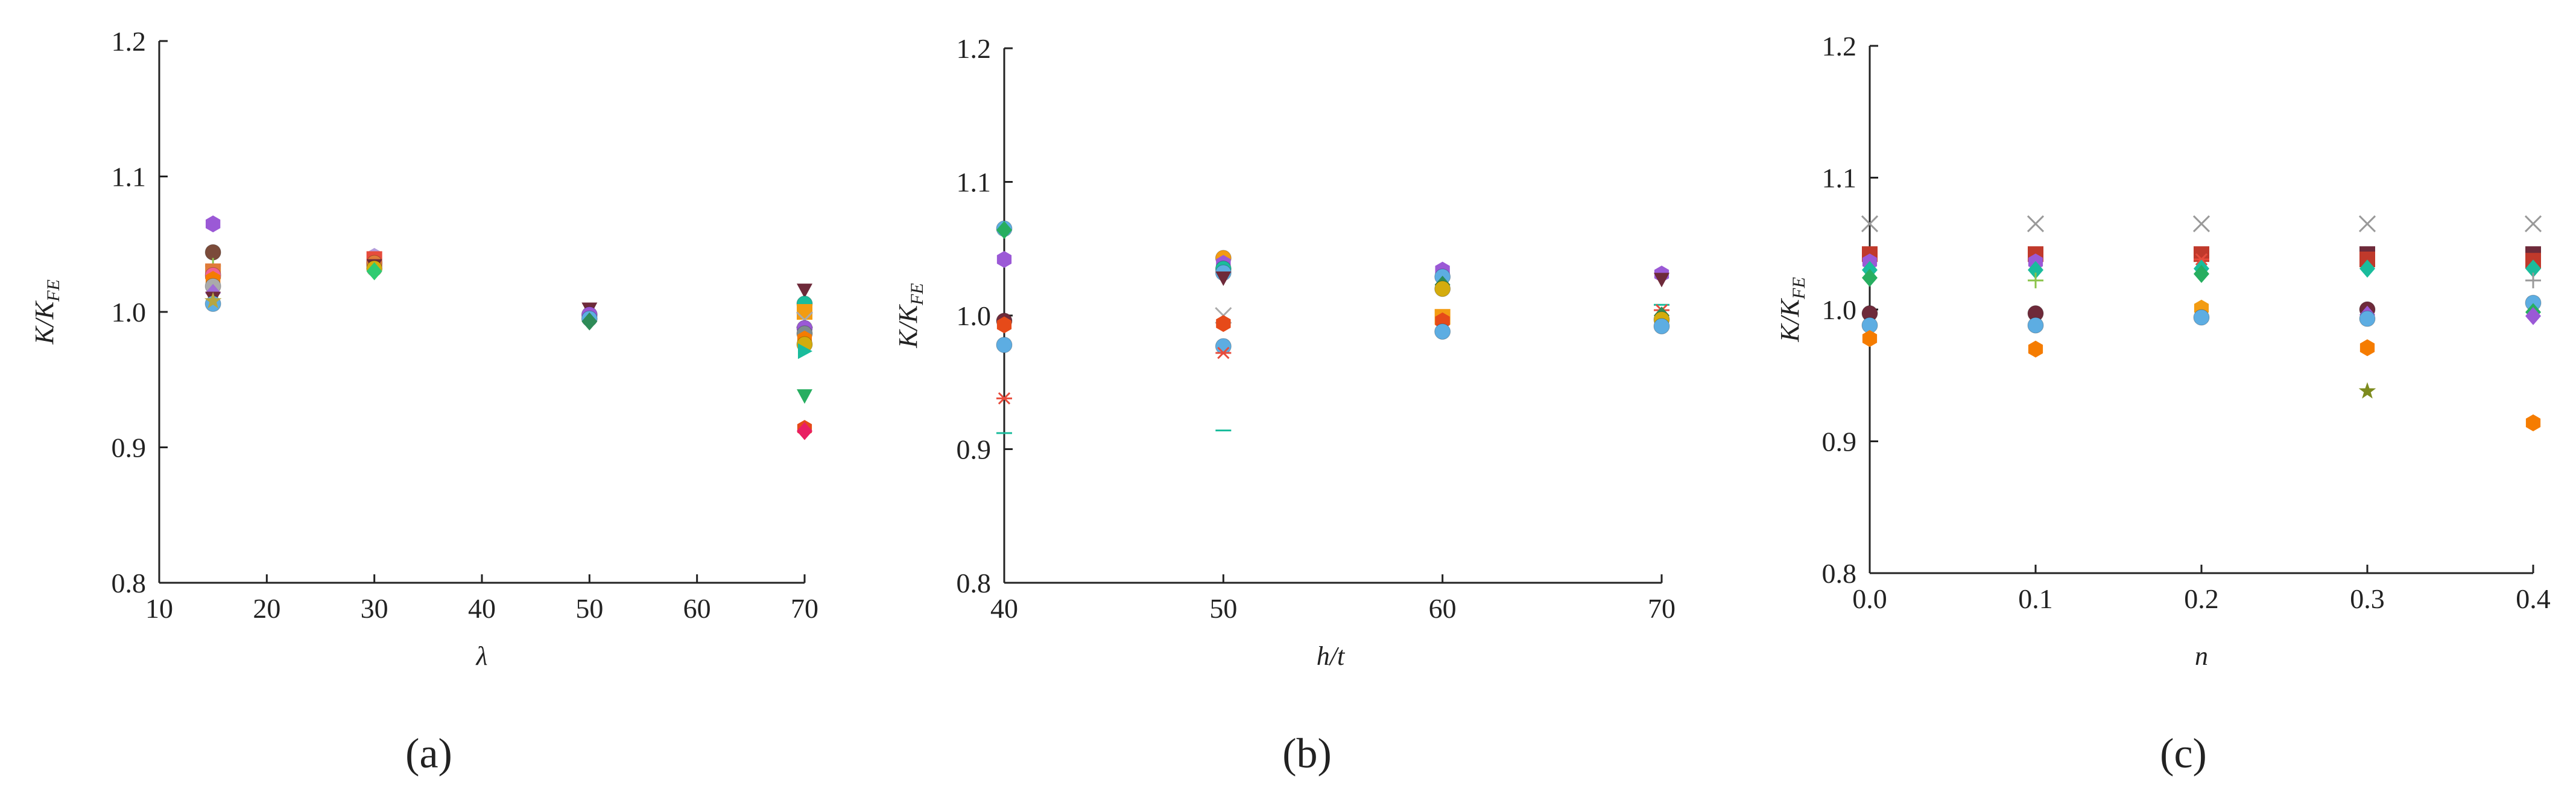  What do you see at coordinates (805, 351) in the screenshot?
I see `data-point-triangle-right` at bounding box center [805, 351].